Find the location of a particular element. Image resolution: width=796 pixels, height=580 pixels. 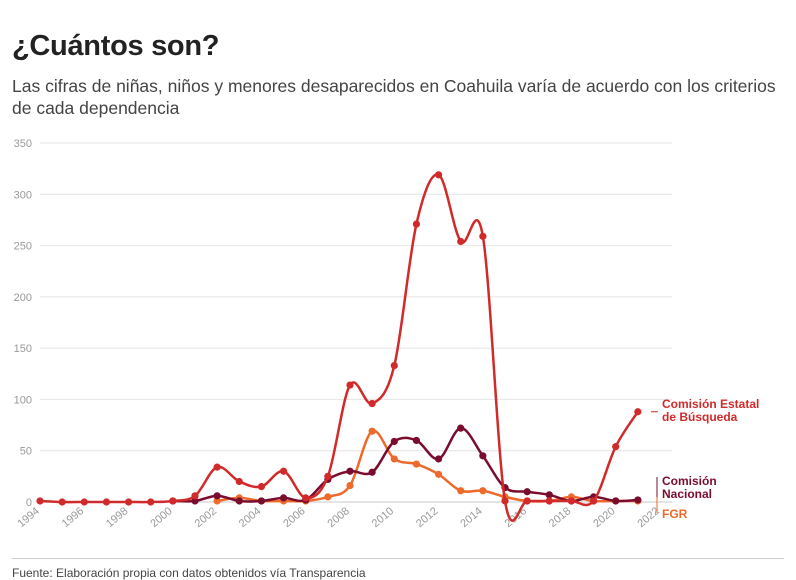

footer-divider is located at coordinates (398, 558).